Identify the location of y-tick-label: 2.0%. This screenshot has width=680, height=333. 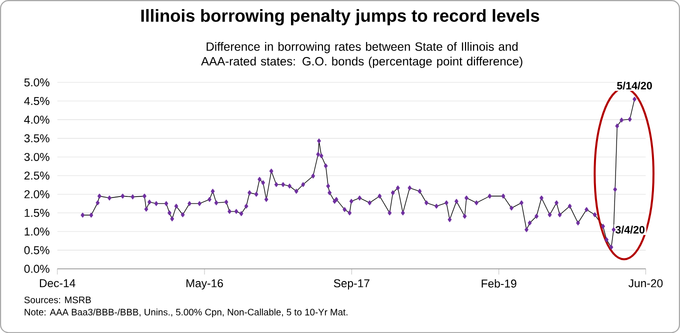
(37, 194).